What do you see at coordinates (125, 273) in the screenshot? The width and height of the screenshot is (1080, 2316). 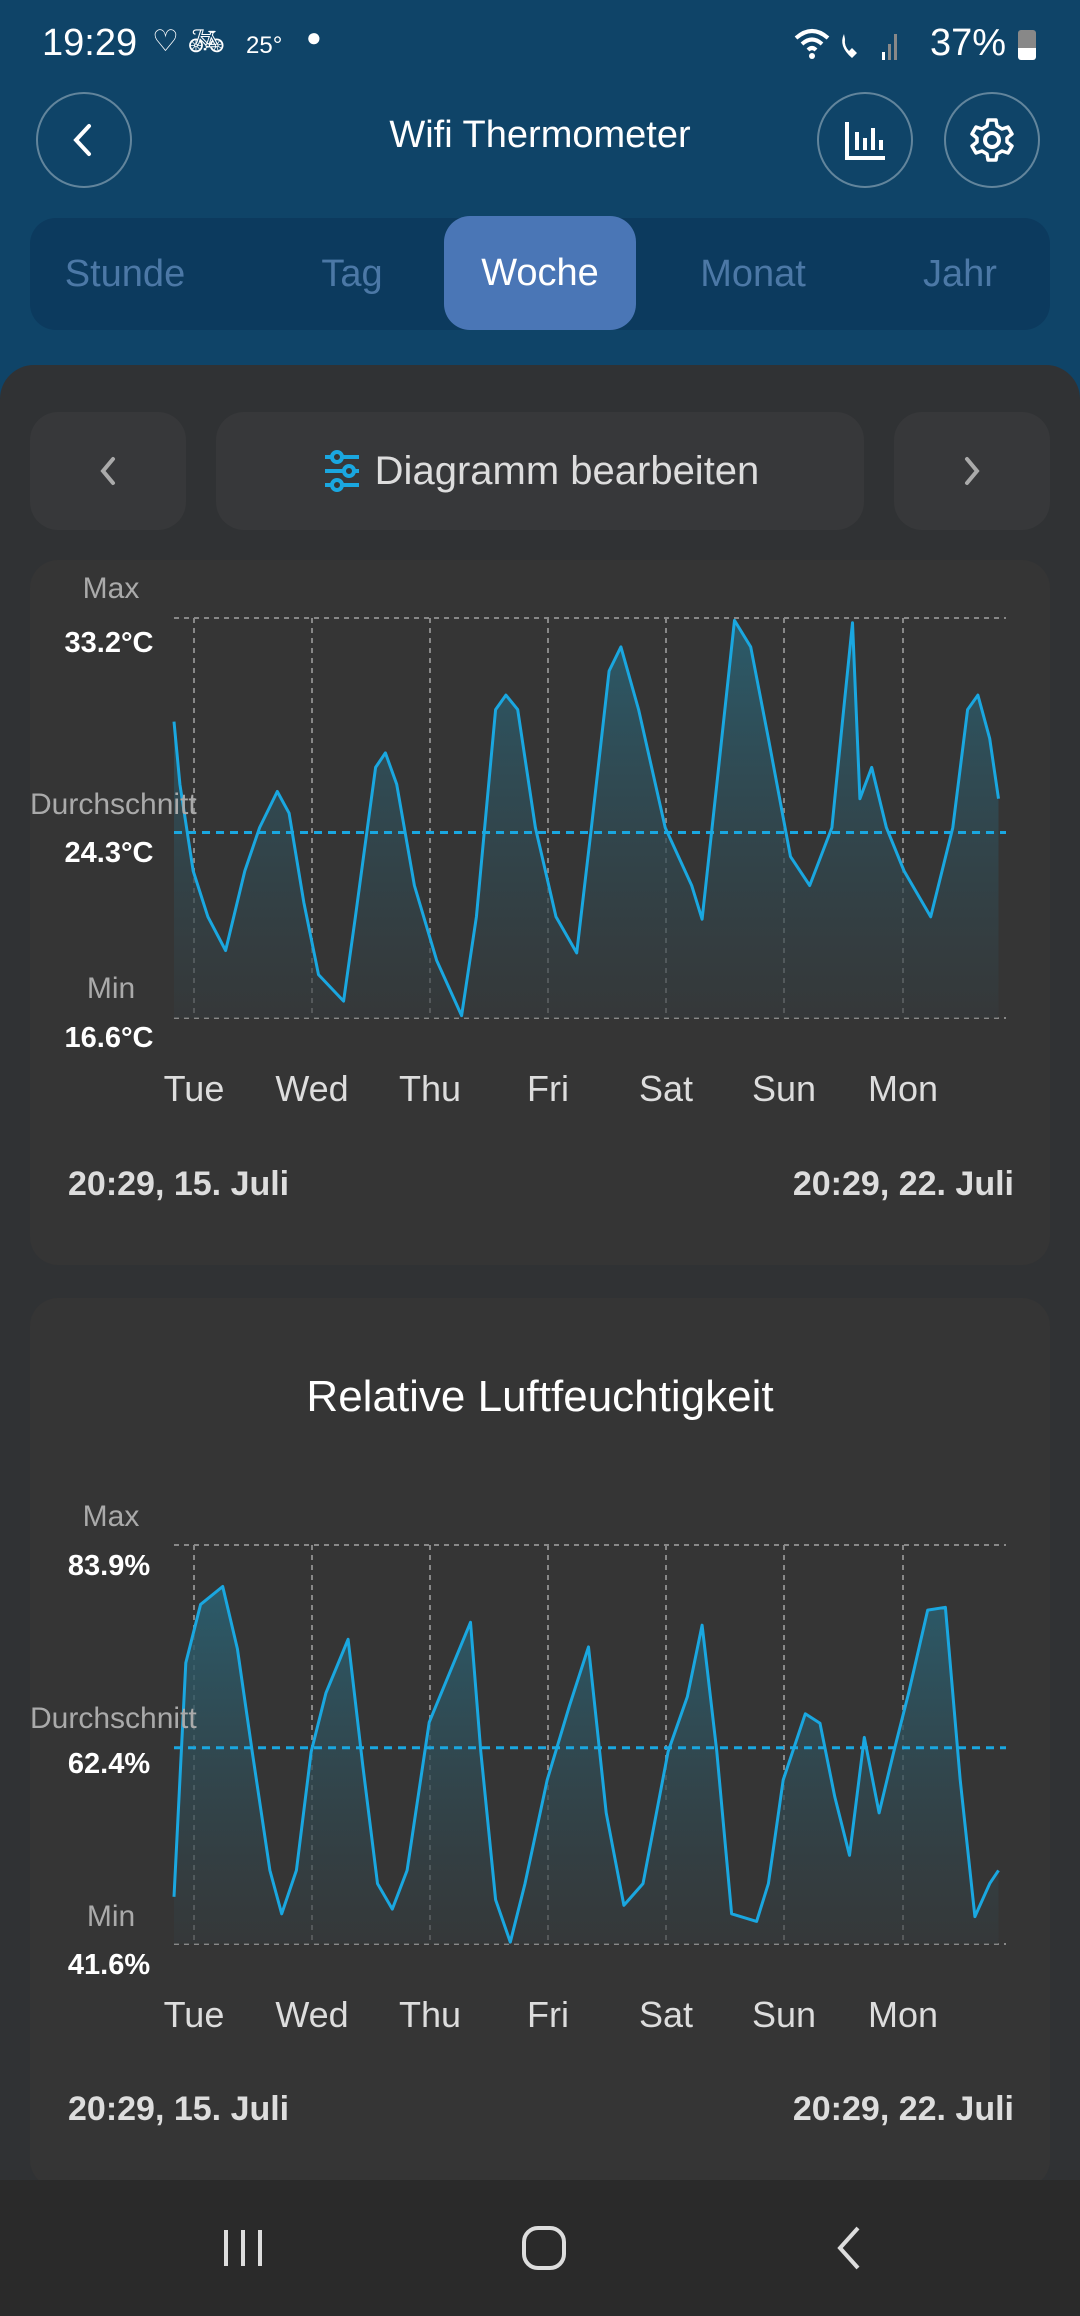 I see `tab-stunde: Stunde` at bounding box center [125, 273].